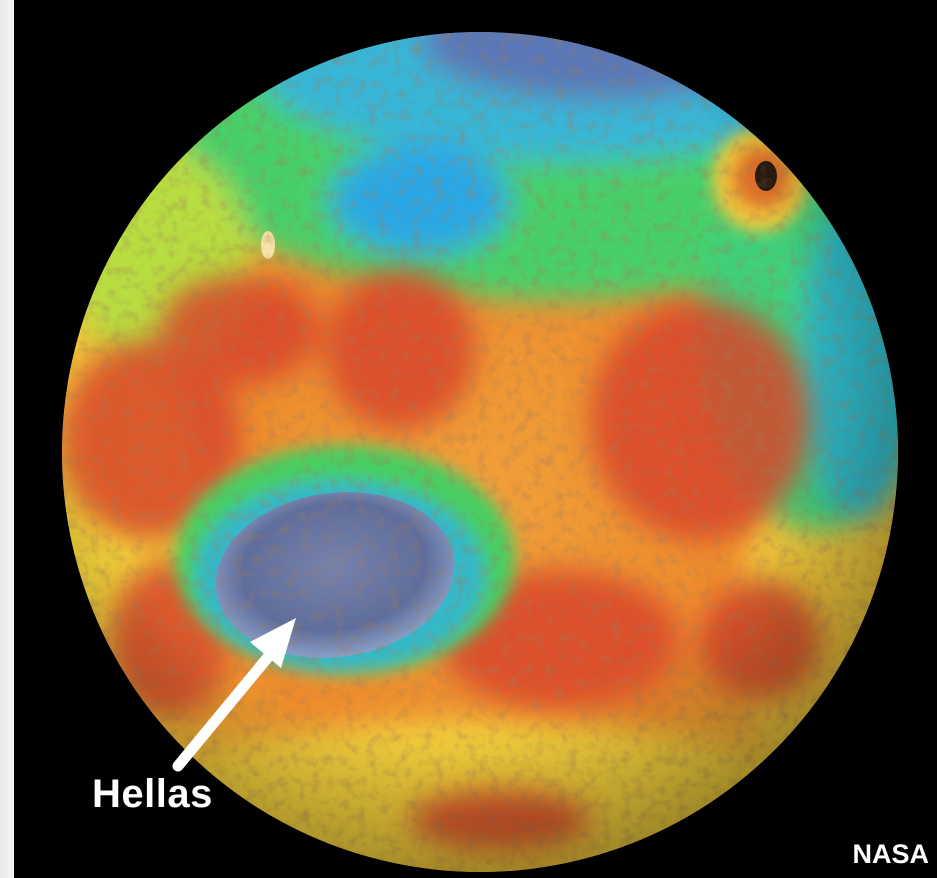  I want to click on left-border-strip, so click(7, 439).